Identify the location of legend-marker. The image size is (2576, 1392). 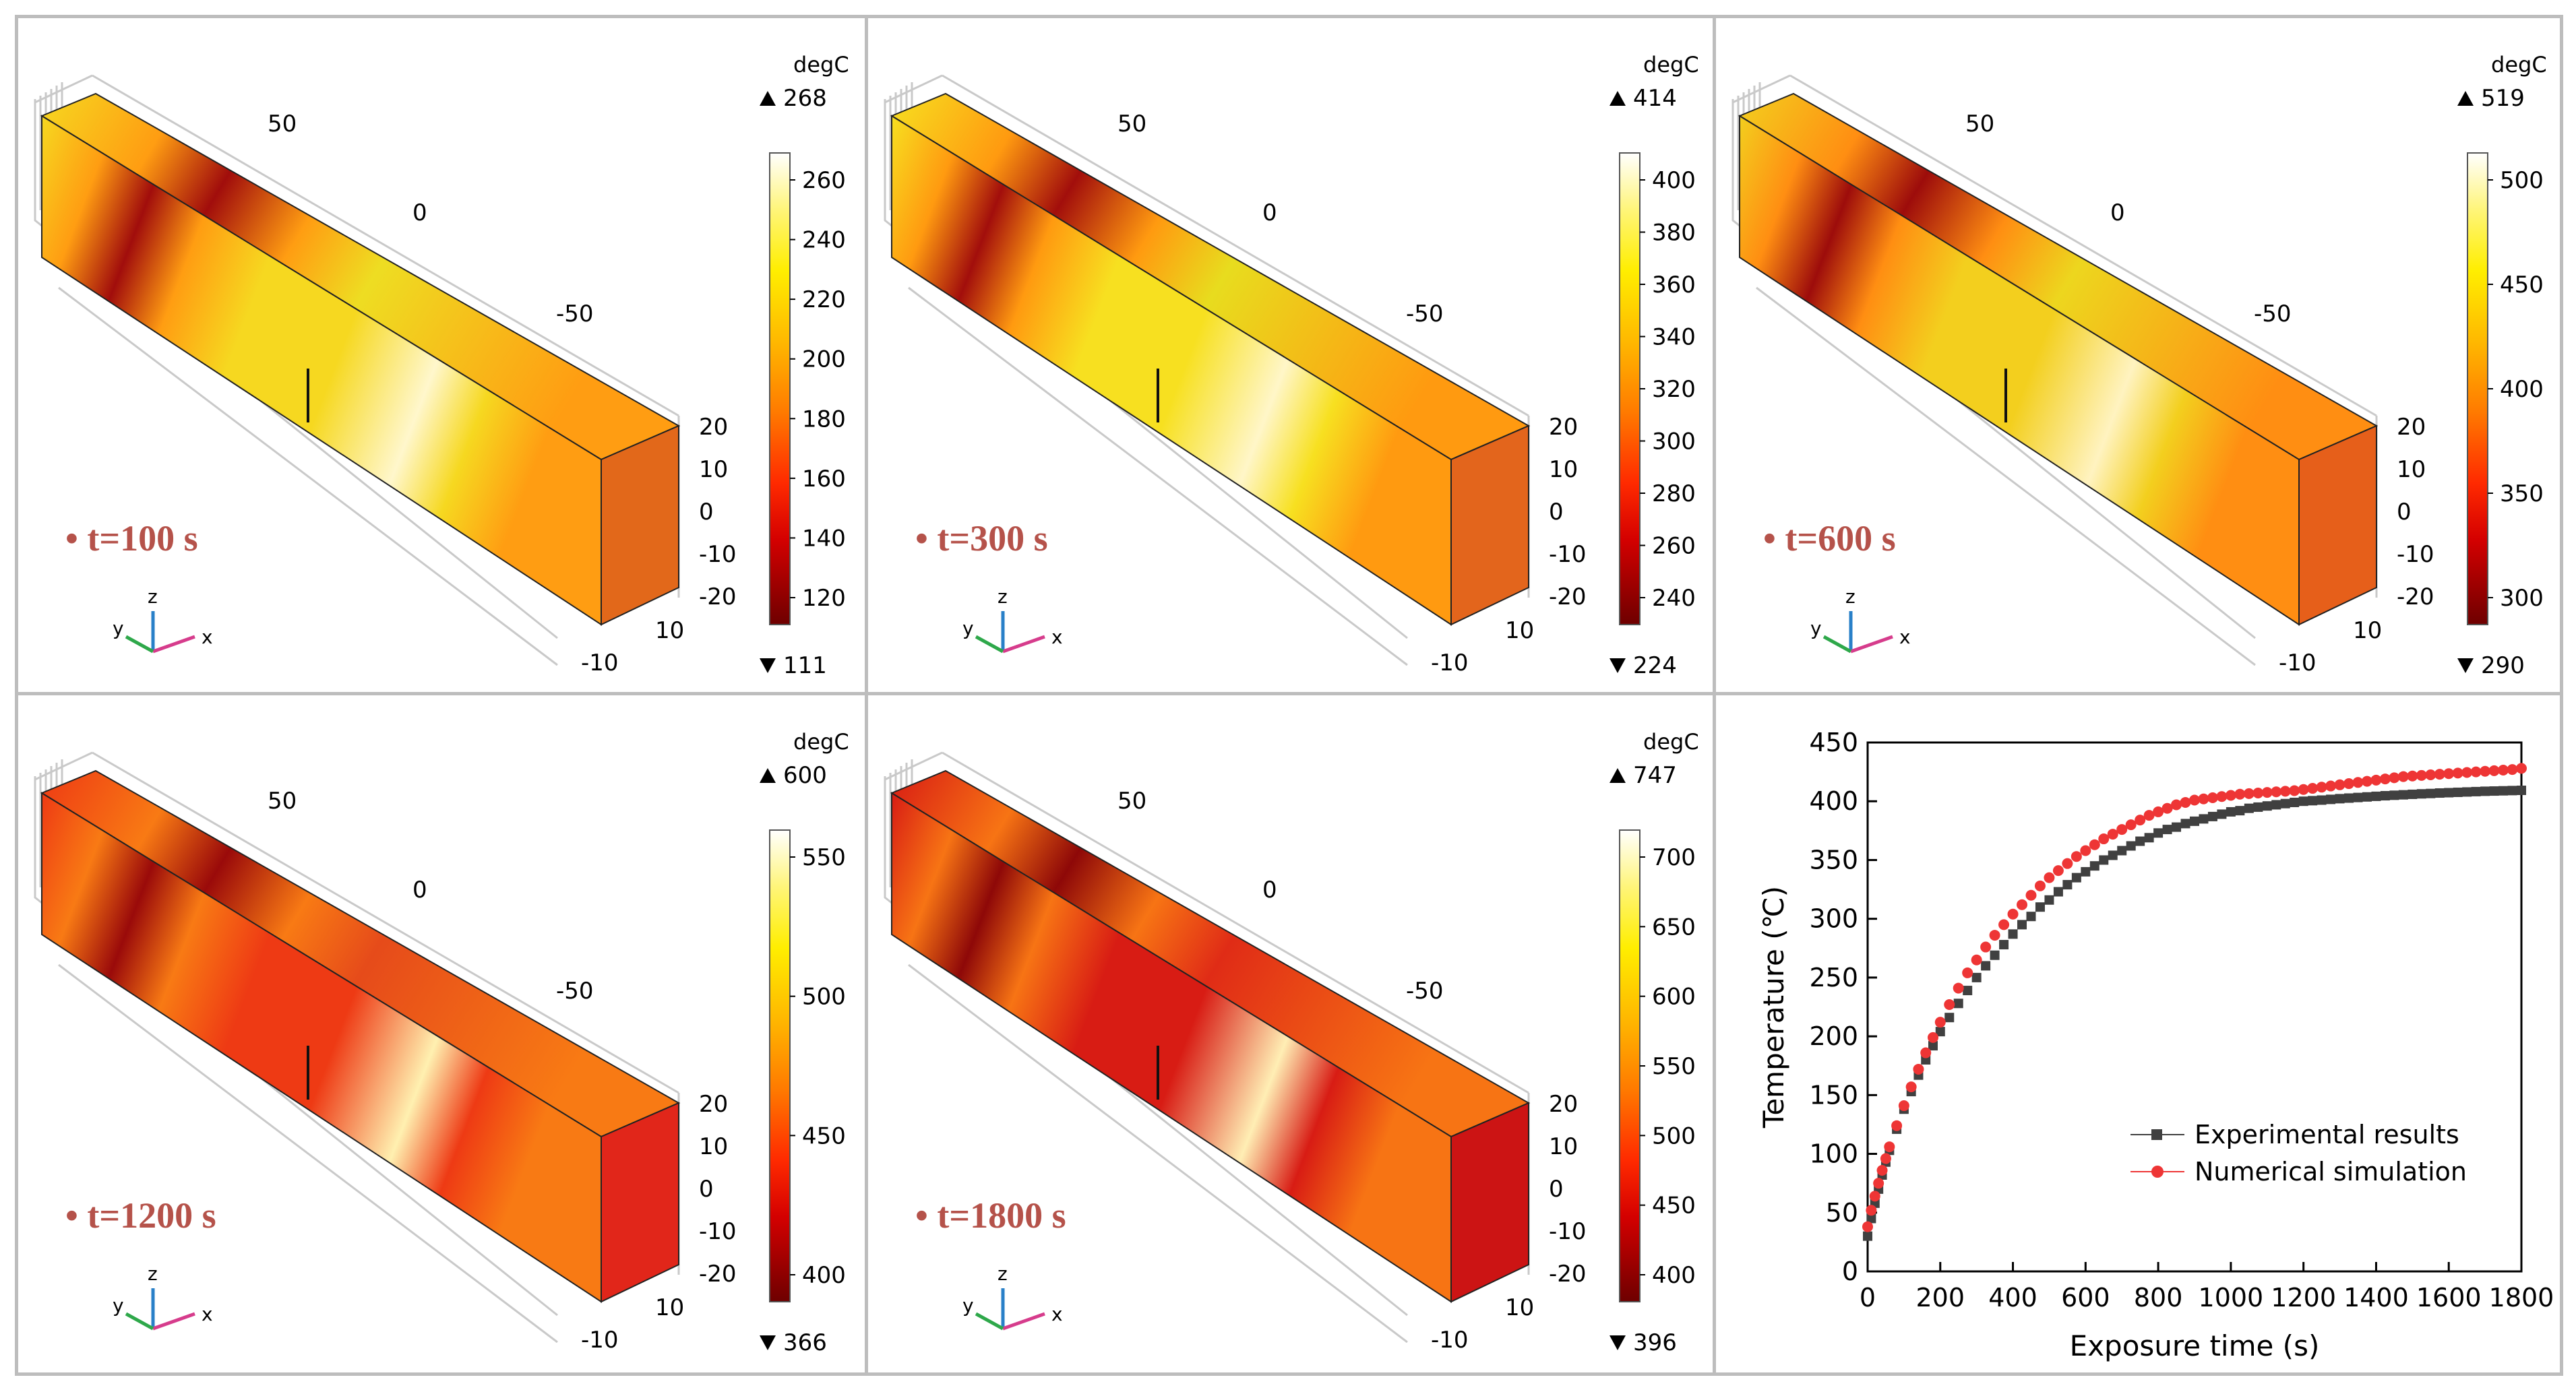
(2156, 1134).